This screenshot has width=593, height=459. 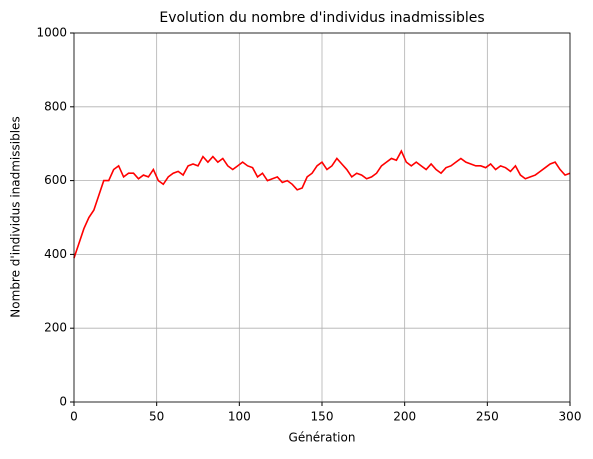 What do you see at coordinates (74, 417) in the screenshot?
I see `x-tick-label: 0` at bounding box center [74, 417].